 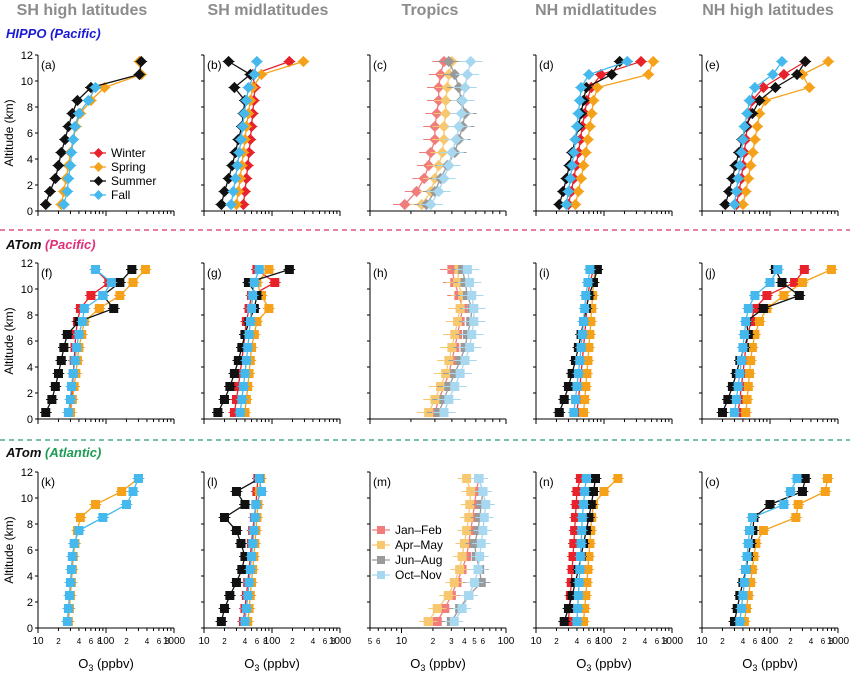 What do you see at coordinates (758, 133) in the screenshot?
I see `series-fall` at bounding box center [758, 133].